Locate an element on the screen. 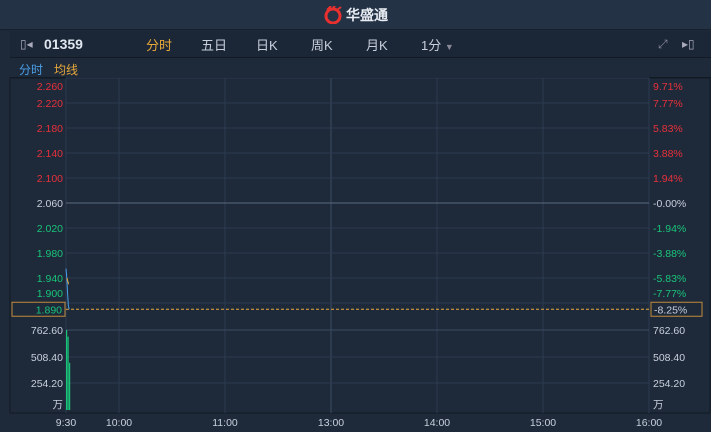  panel-collapse-left-icon: ▯◂ is located at coordinates (26, 44).